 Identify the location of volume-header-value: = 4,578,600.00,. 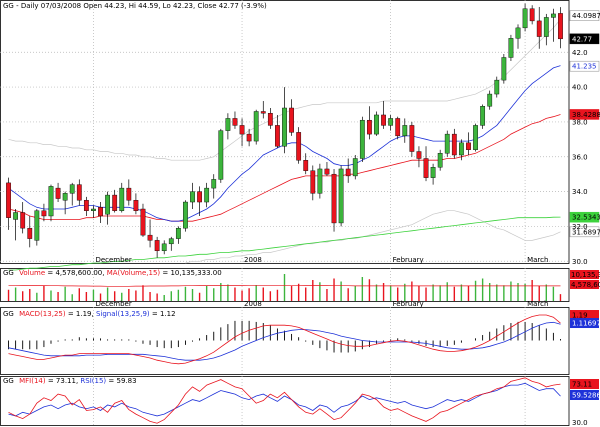
(76, 273).